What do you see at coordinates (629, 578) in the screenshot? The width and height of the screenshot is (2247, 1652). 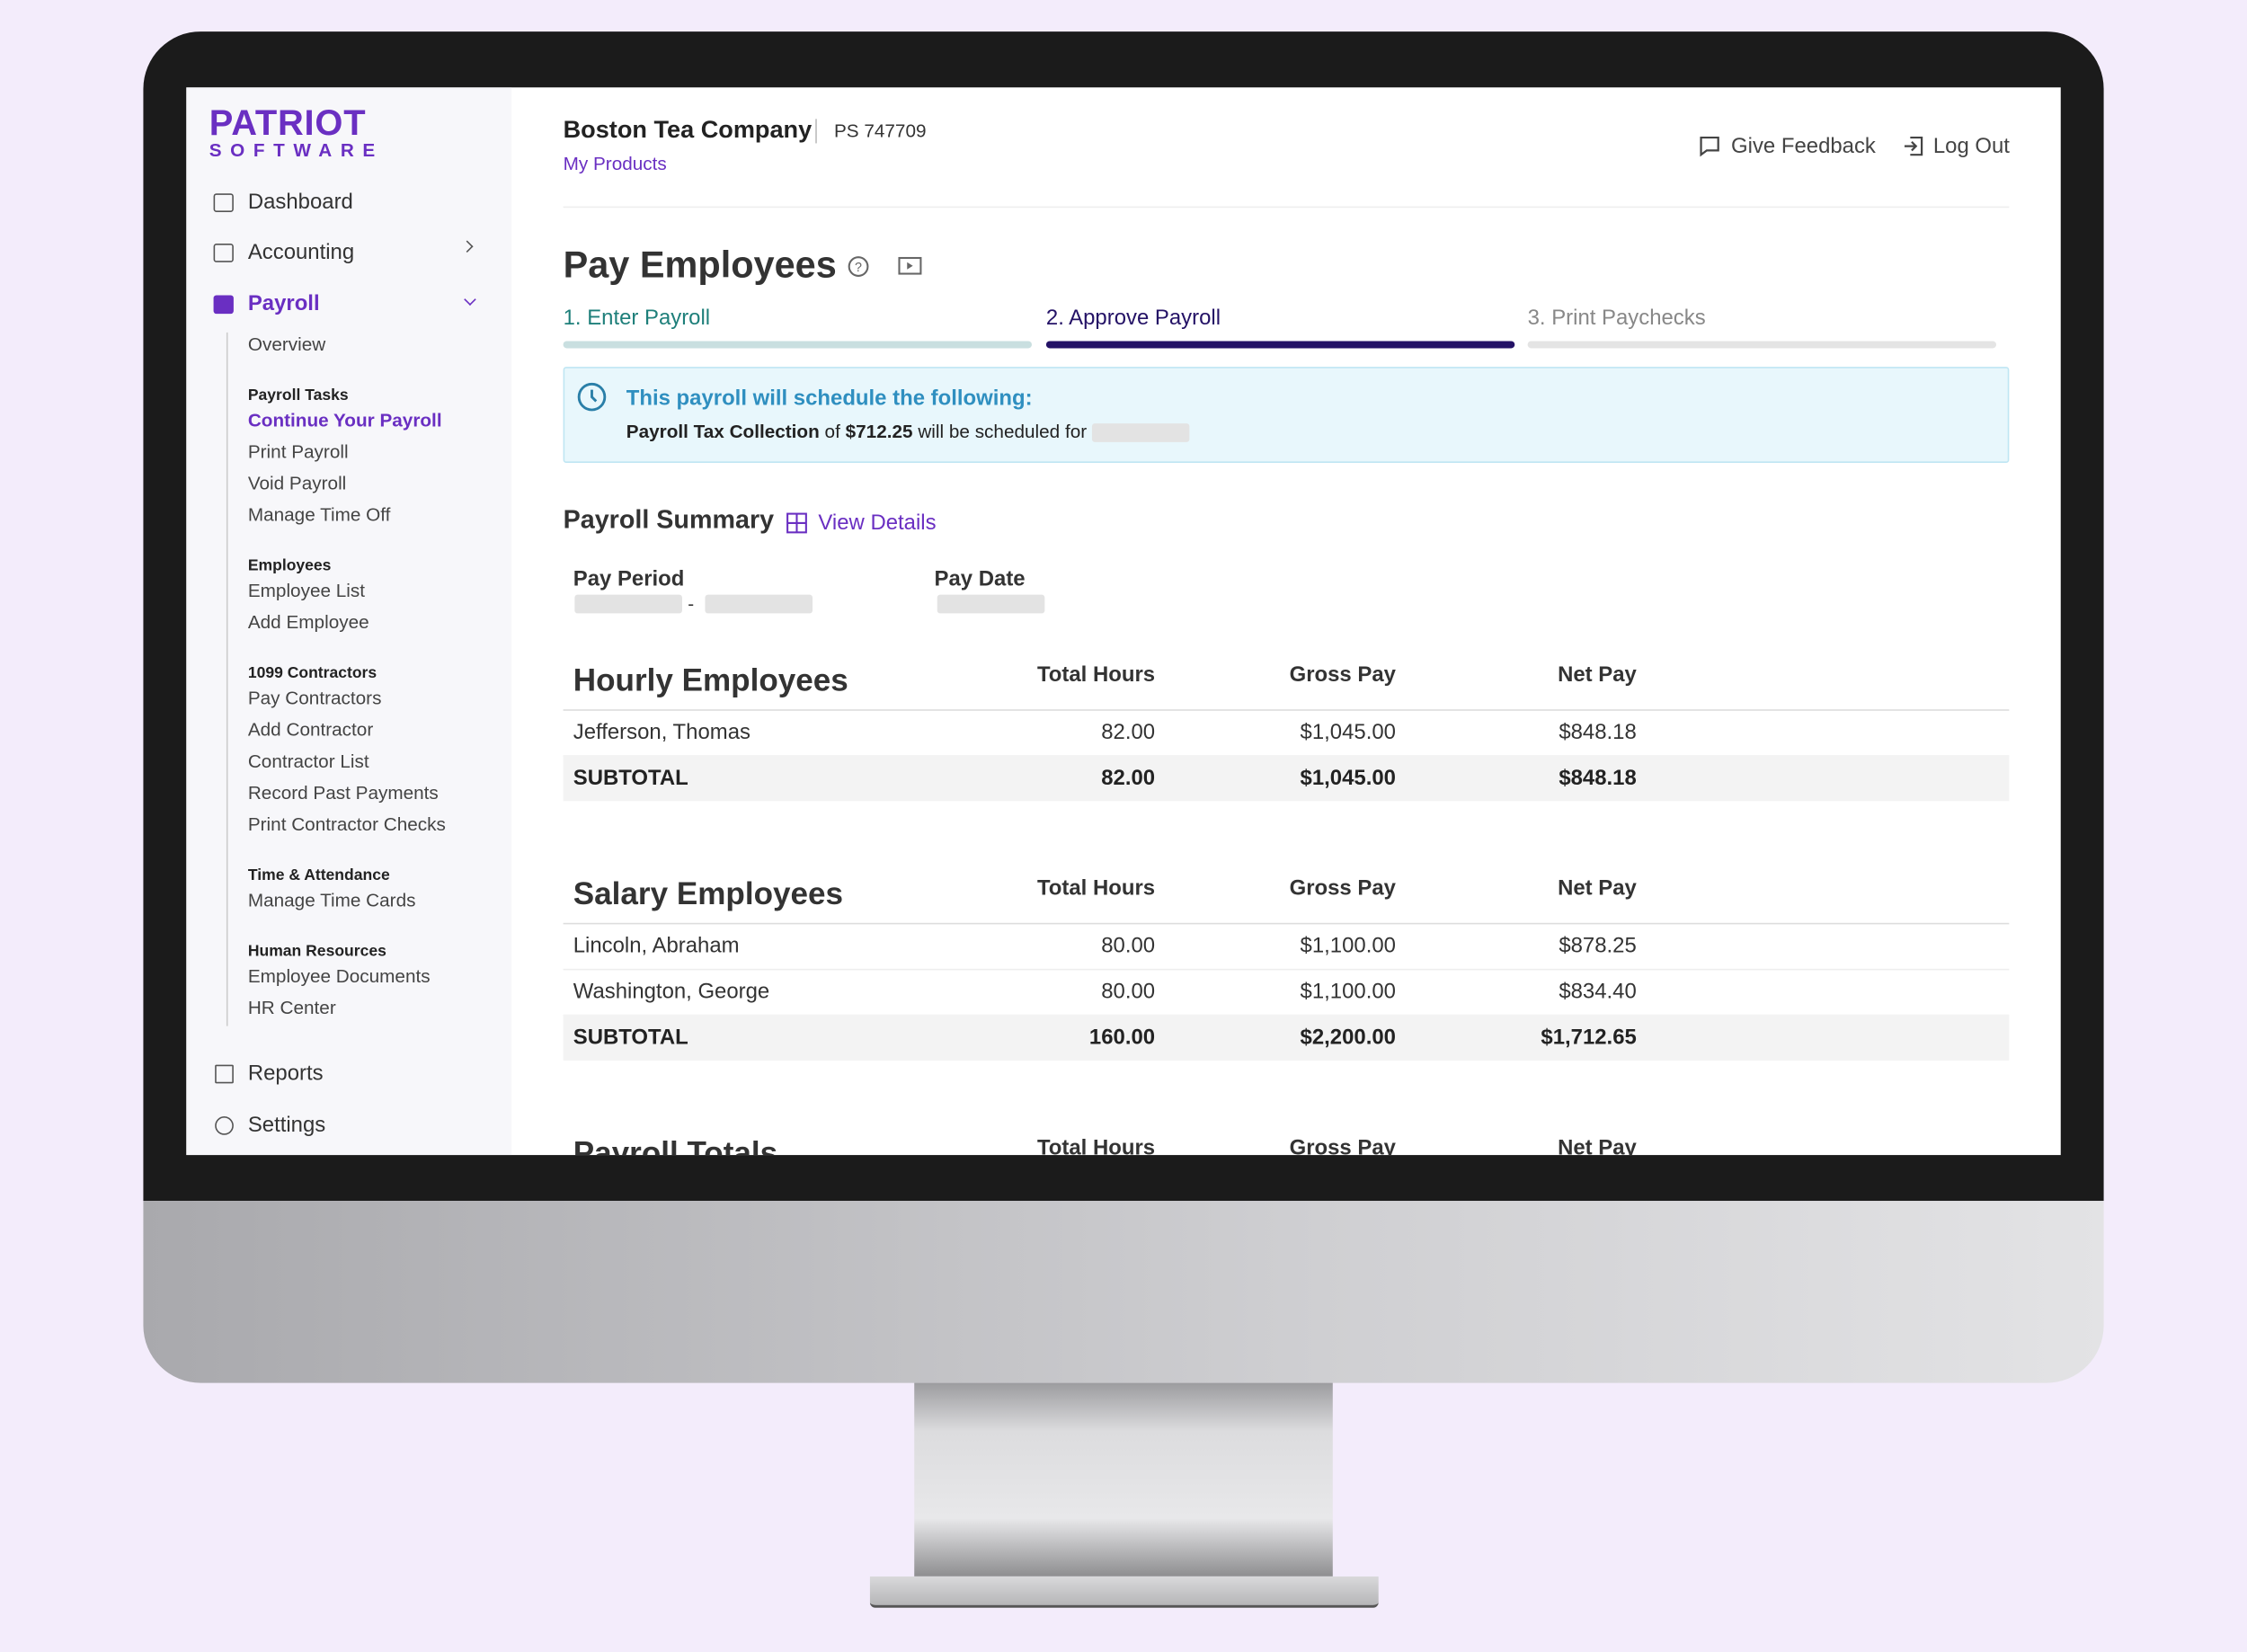 I see `pay-period-label: Pay Period` at bounding box center [629, 578].